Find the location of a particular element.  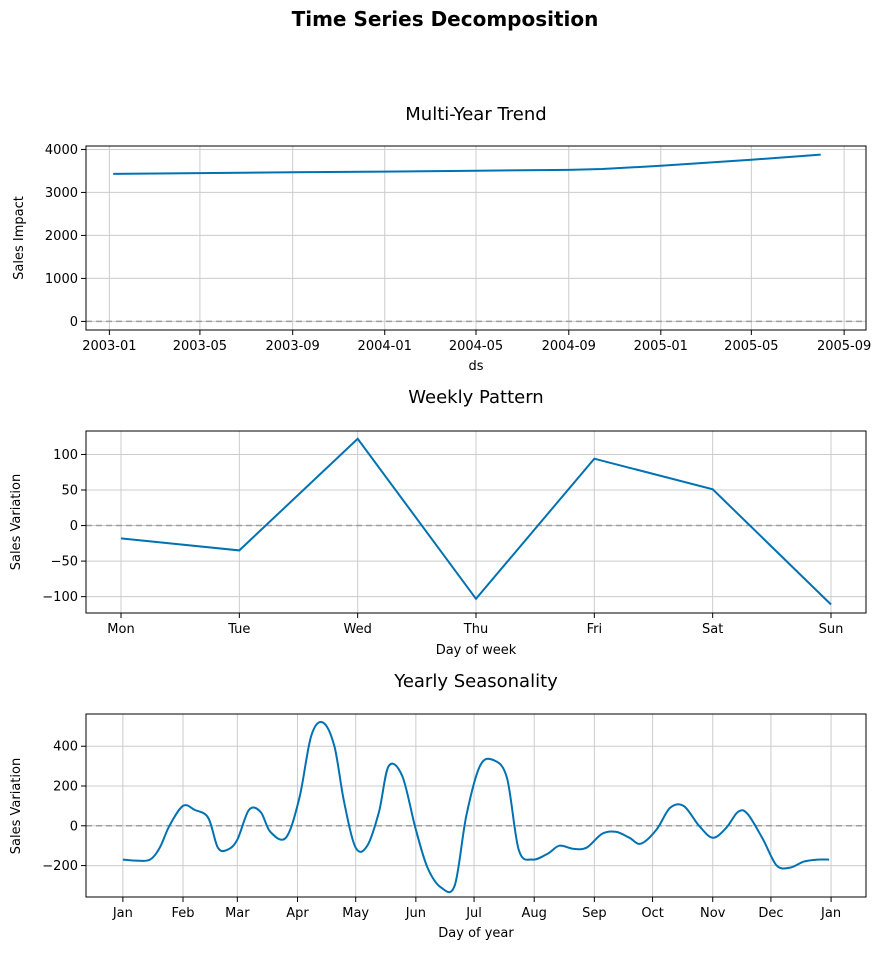

x-tick-label: Sun is located at coordinates (831, 629).